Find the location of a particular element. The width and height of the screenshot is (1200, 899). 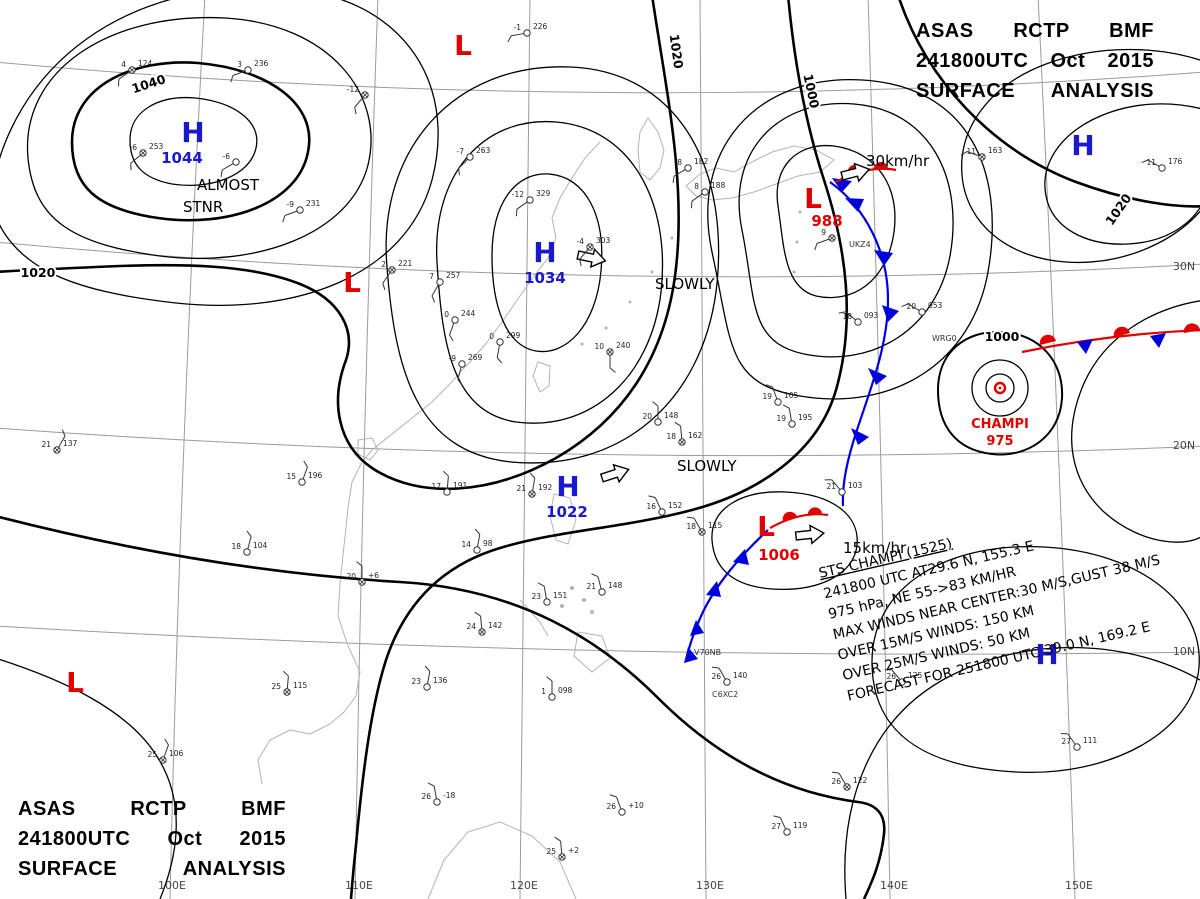

station-plot: 20 +6 is located at coordinates (362, 573).